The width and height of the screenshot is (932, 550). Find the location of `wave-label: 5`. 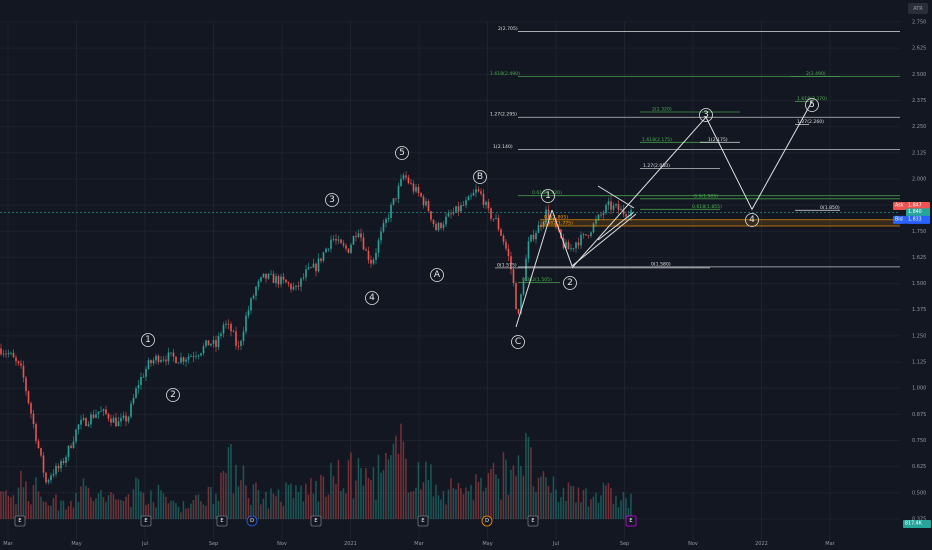

wave-label: 5 is located at coordinates (812, 105).